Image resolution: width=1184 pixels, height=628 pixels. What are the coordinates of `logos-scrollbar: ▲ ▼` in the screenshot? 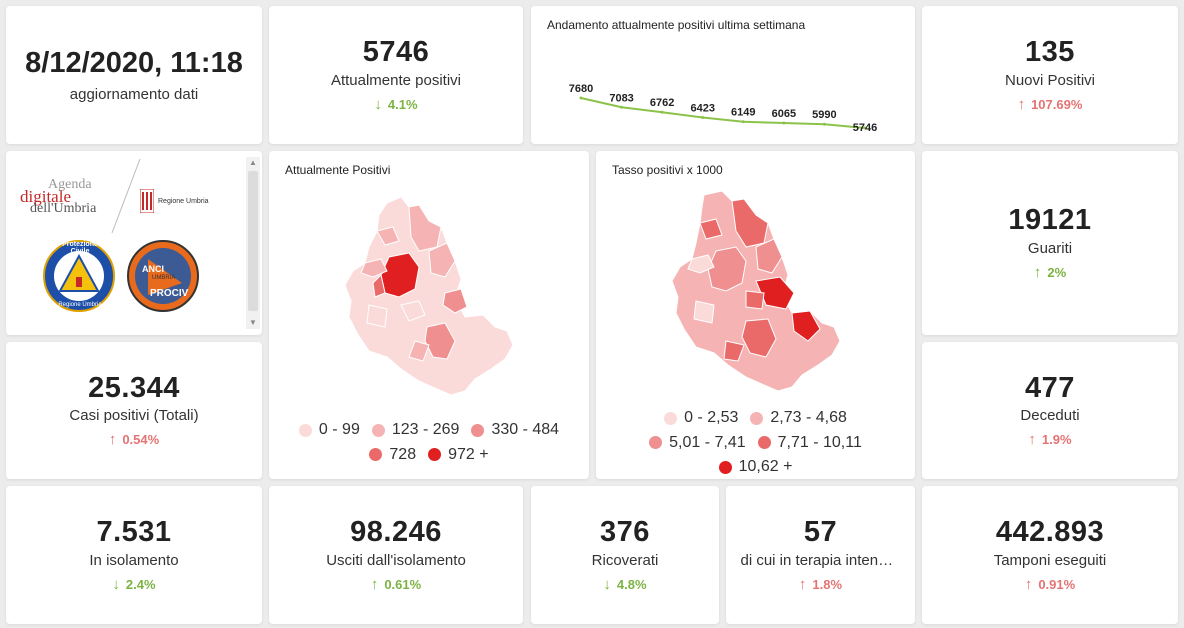 It's located at (253, 243).